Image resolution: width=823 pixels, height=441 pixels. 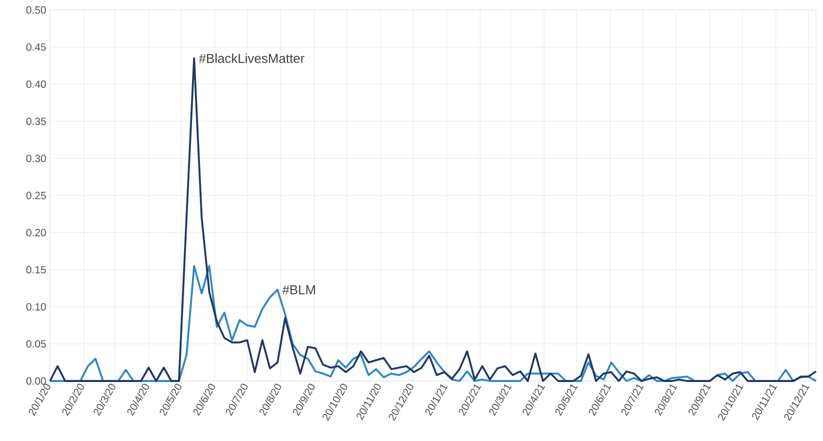 I want to click on y-tick-label: 0.40, so click(x=36, y=84).